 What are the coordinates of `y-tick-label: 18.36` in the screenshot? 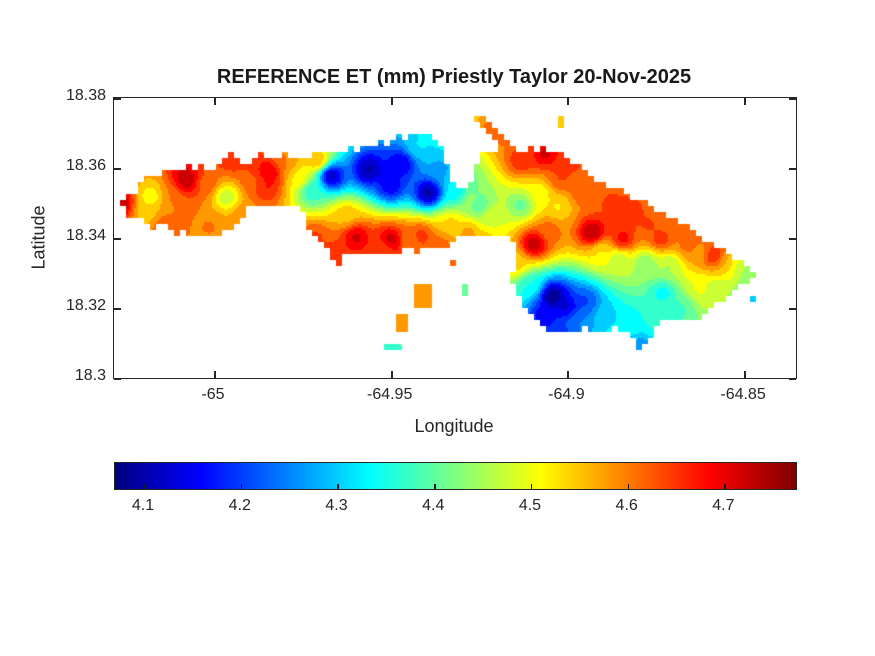 It's located at (85, 165).